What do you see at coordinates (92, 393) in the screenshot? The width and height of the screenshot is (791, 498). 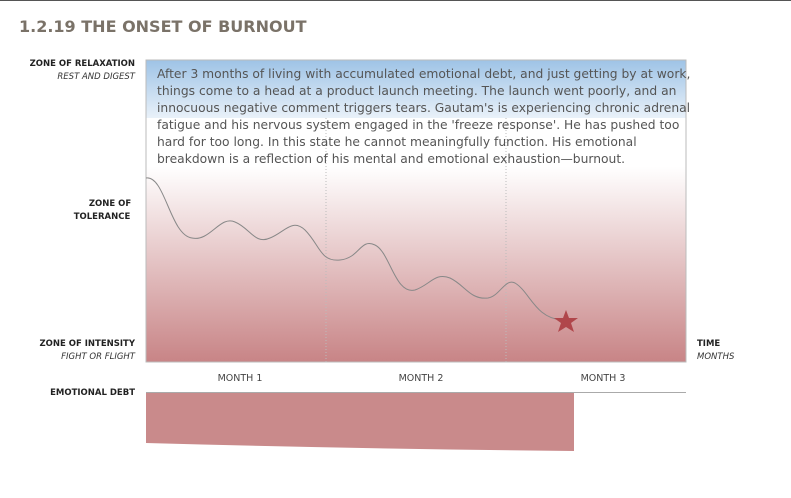 I see `debt-label: EMOTIONAL DEBT` at bounding box center [92, 393].